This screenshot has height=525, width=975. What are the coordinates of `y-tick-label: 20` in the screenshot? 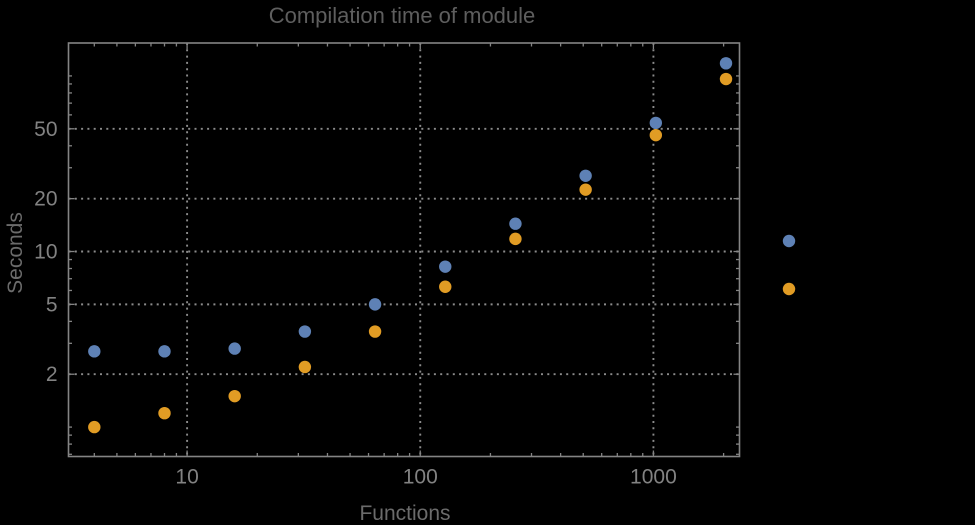 It's located at (45, 199).